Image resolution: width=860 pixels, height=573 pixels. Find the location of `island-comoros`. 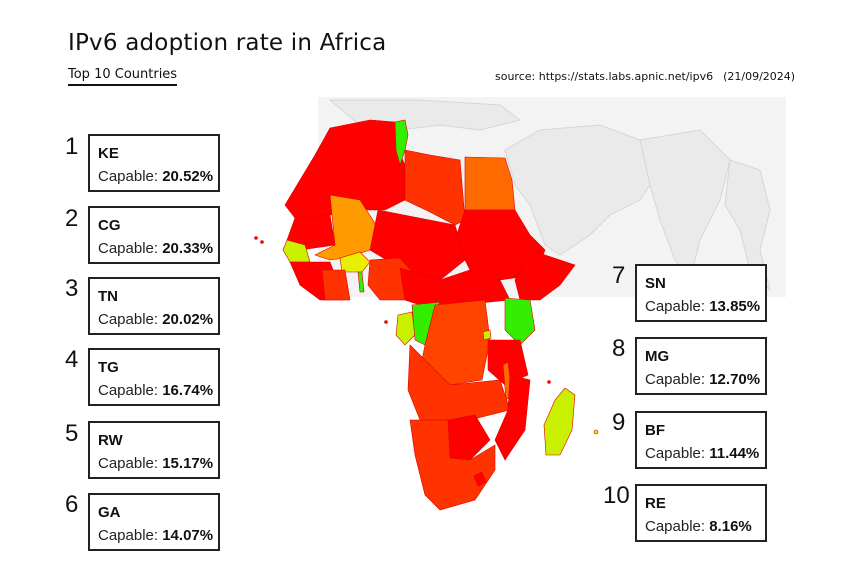

island-comoros is located at coordinates (549, 382).